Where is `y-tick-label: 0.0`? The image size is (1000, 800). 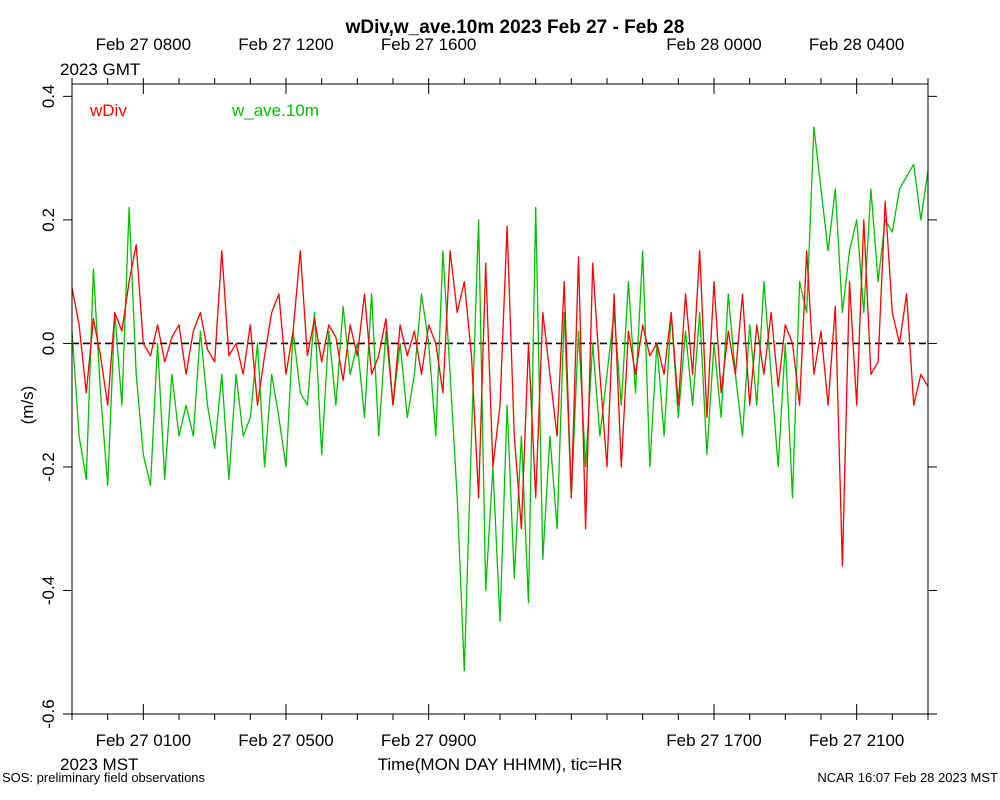 y-tick-label: 0.0 is located at coordinates (48, 344).